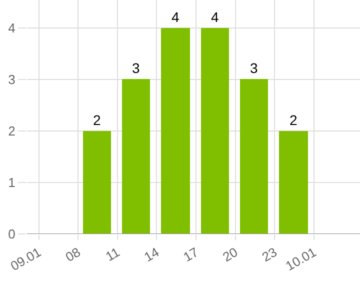 This screenshot has height=284, width=360. Describe the element at coordinates (190, 254) in the screenshot. I see `x-tick-label: 17` at that location.